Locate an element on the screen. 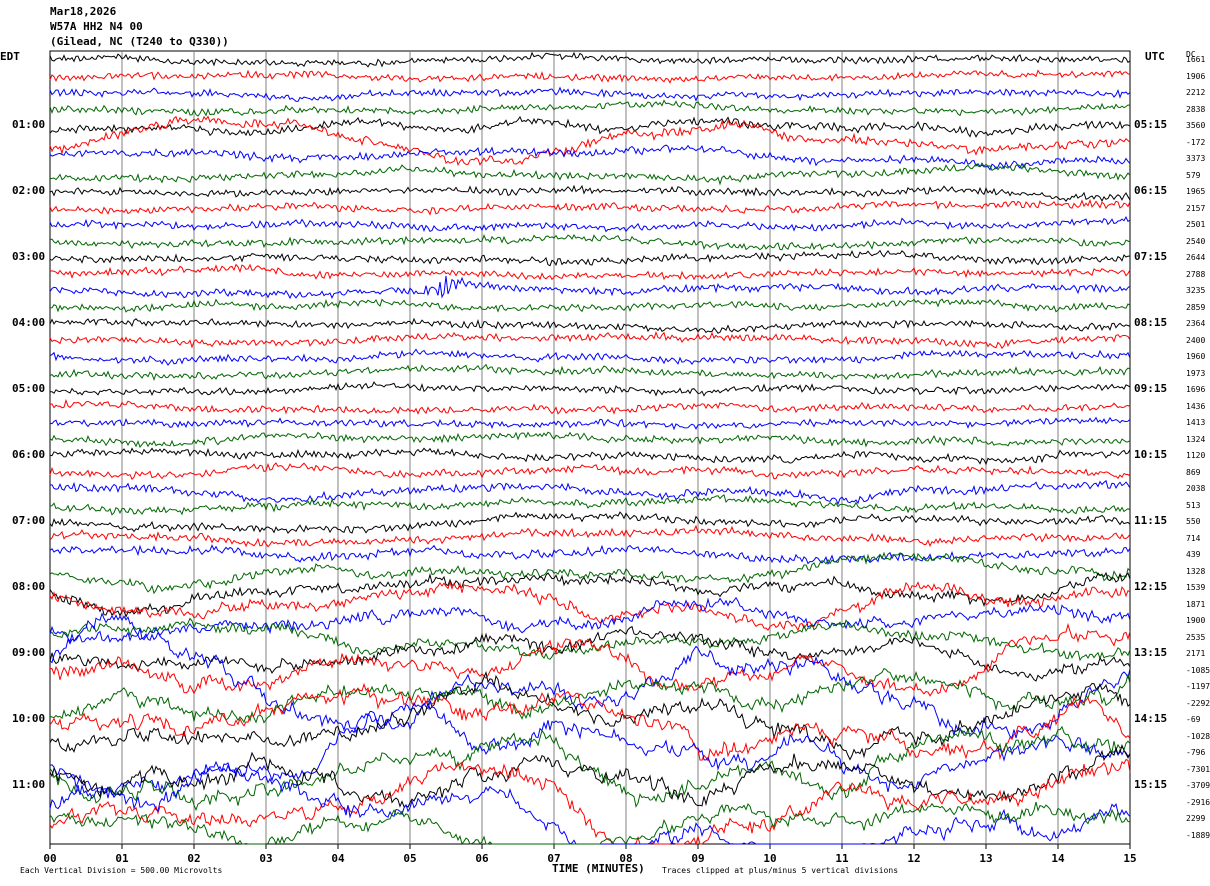 This screenshot has height=886, width=1210. dc-offset-label: 714 is located at coordinates (1193, 538).